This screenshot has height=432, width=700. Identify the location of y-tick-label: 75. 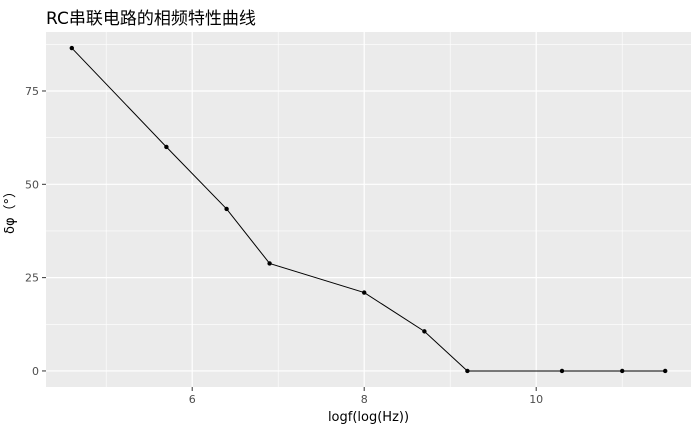
(32, 91).